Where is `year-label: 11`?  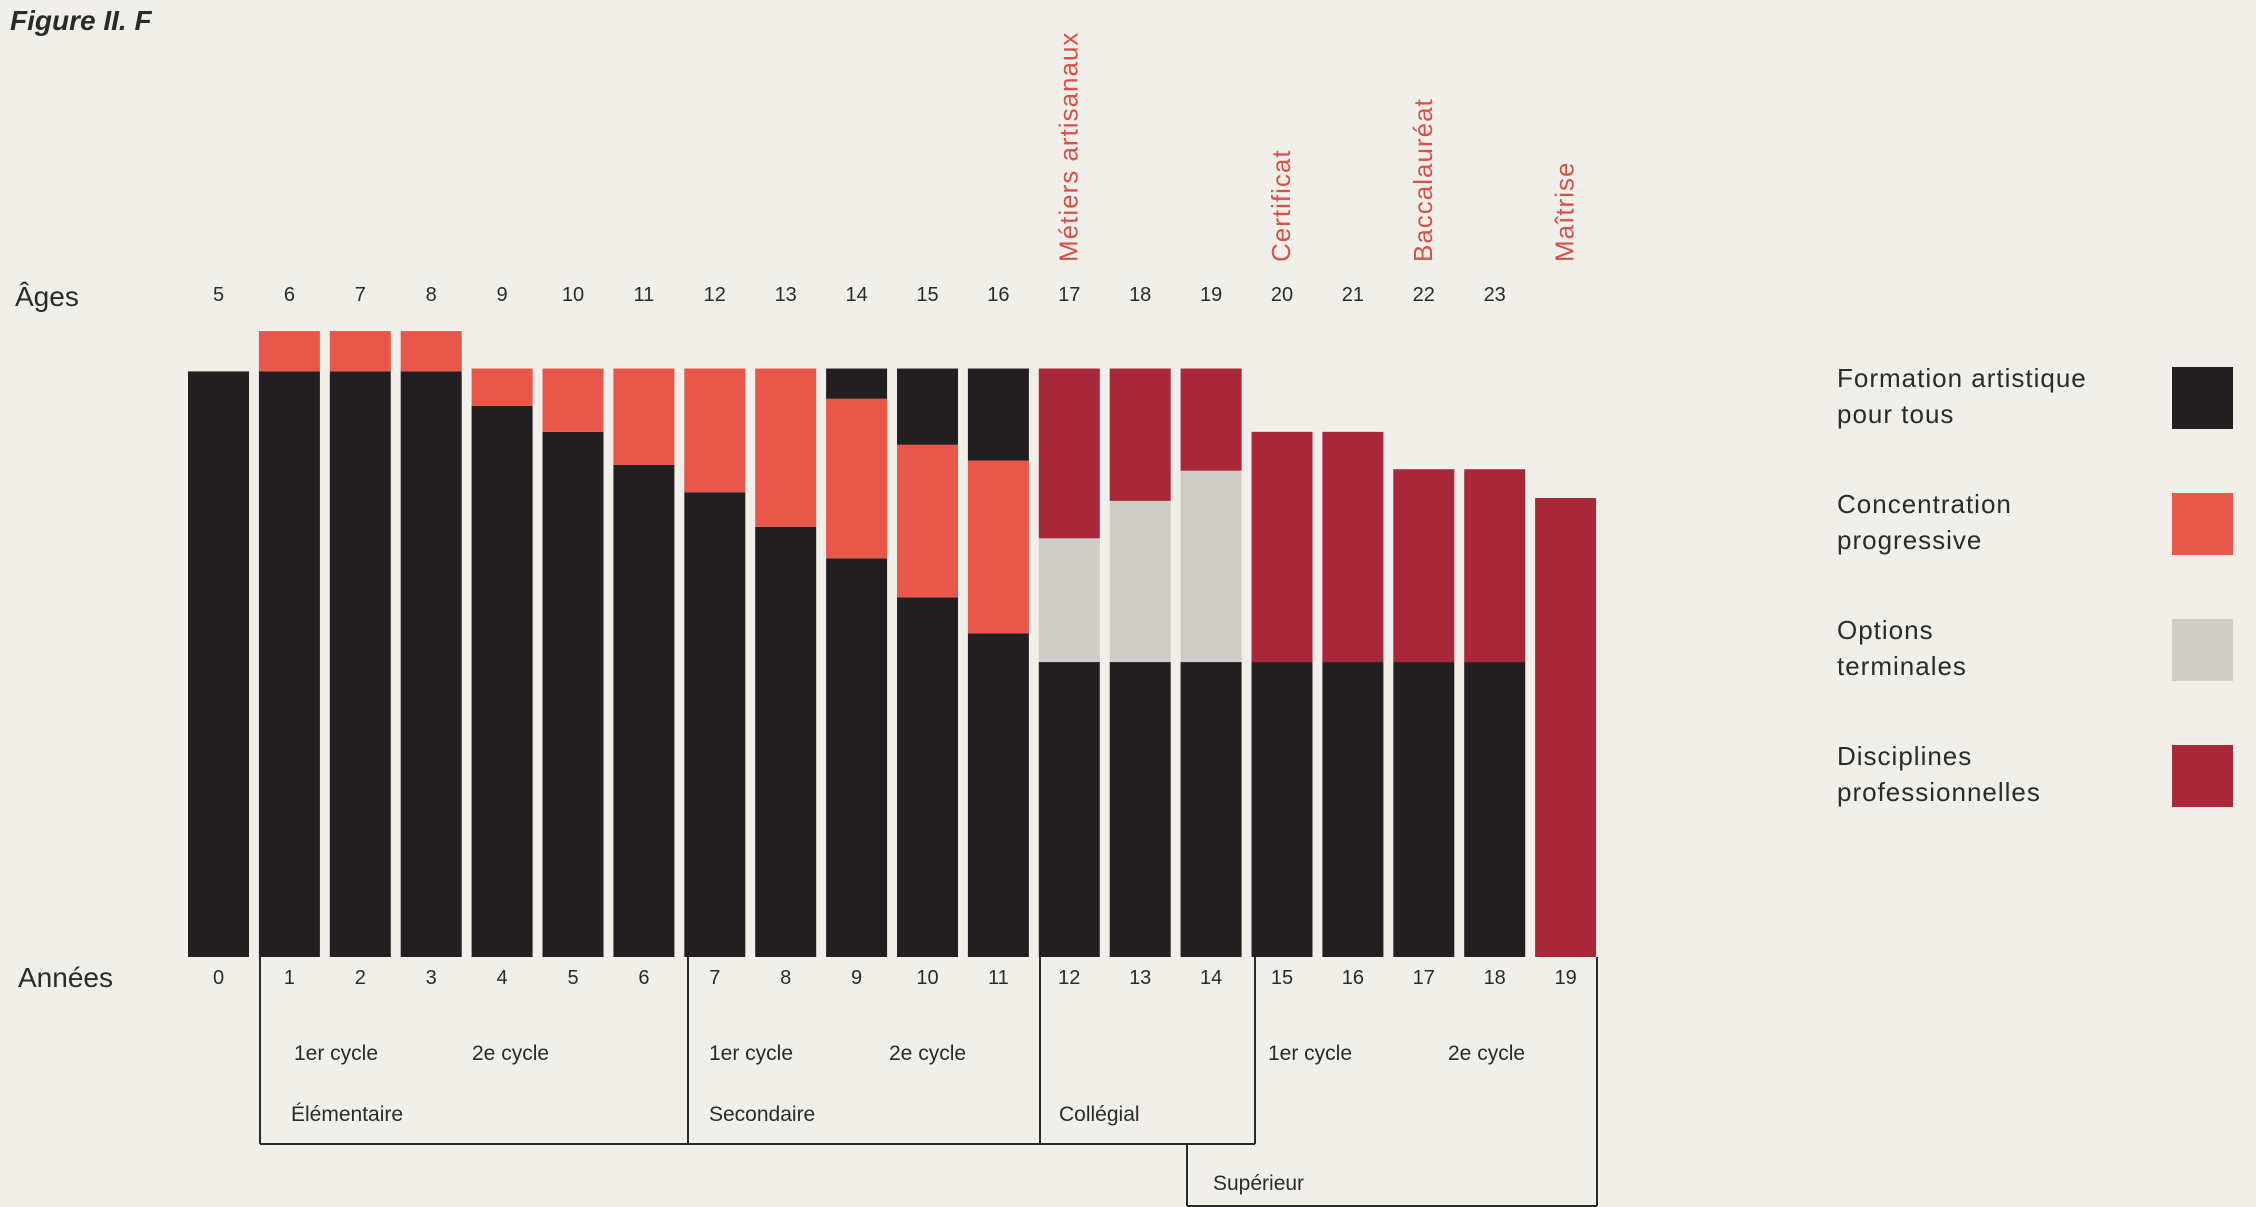 year-label: 11 is located at coordinates (998, 978).